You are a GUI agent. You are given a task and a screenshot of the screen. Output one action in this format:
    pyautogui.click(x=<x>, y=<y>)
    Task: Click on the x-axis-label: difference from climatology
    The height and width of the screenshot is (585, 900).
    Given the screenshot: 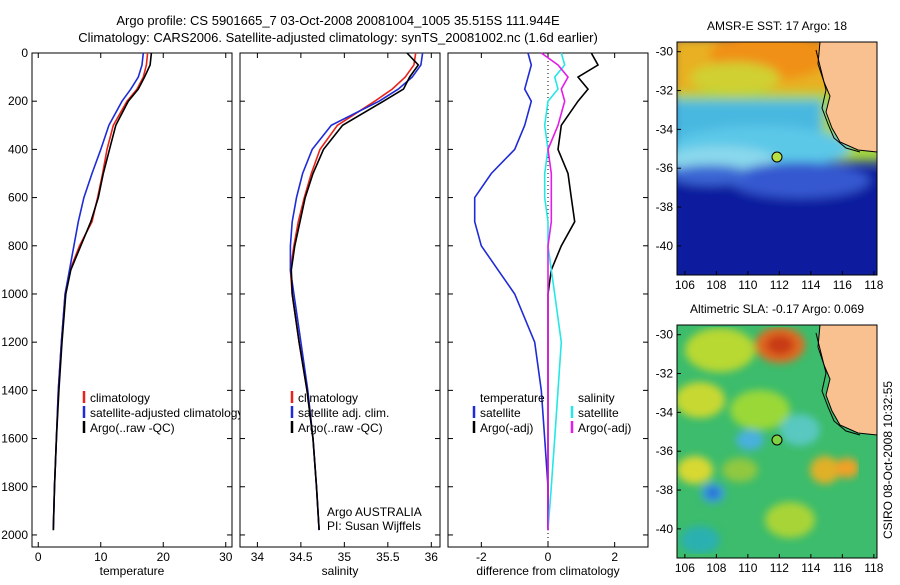 What is the action you would take?
    pyautogui.click(x=547, y=571)
    